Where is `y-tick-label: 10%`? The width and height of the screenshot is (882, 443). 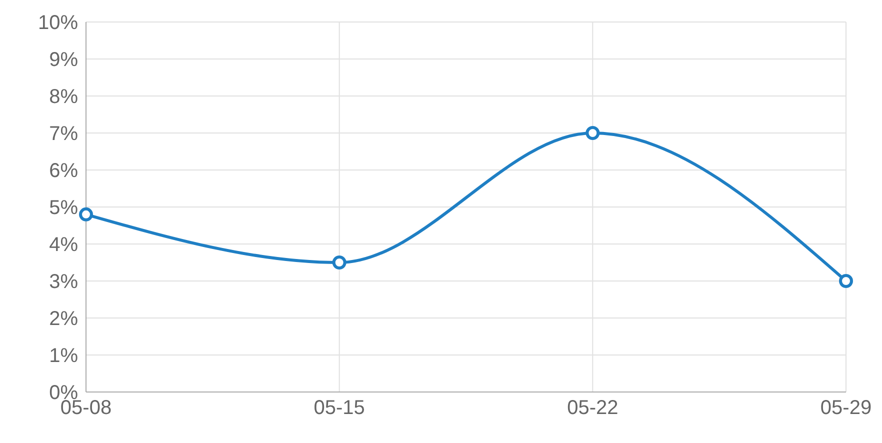
y-tick-label: 10% is located at coordinates (58, 23).